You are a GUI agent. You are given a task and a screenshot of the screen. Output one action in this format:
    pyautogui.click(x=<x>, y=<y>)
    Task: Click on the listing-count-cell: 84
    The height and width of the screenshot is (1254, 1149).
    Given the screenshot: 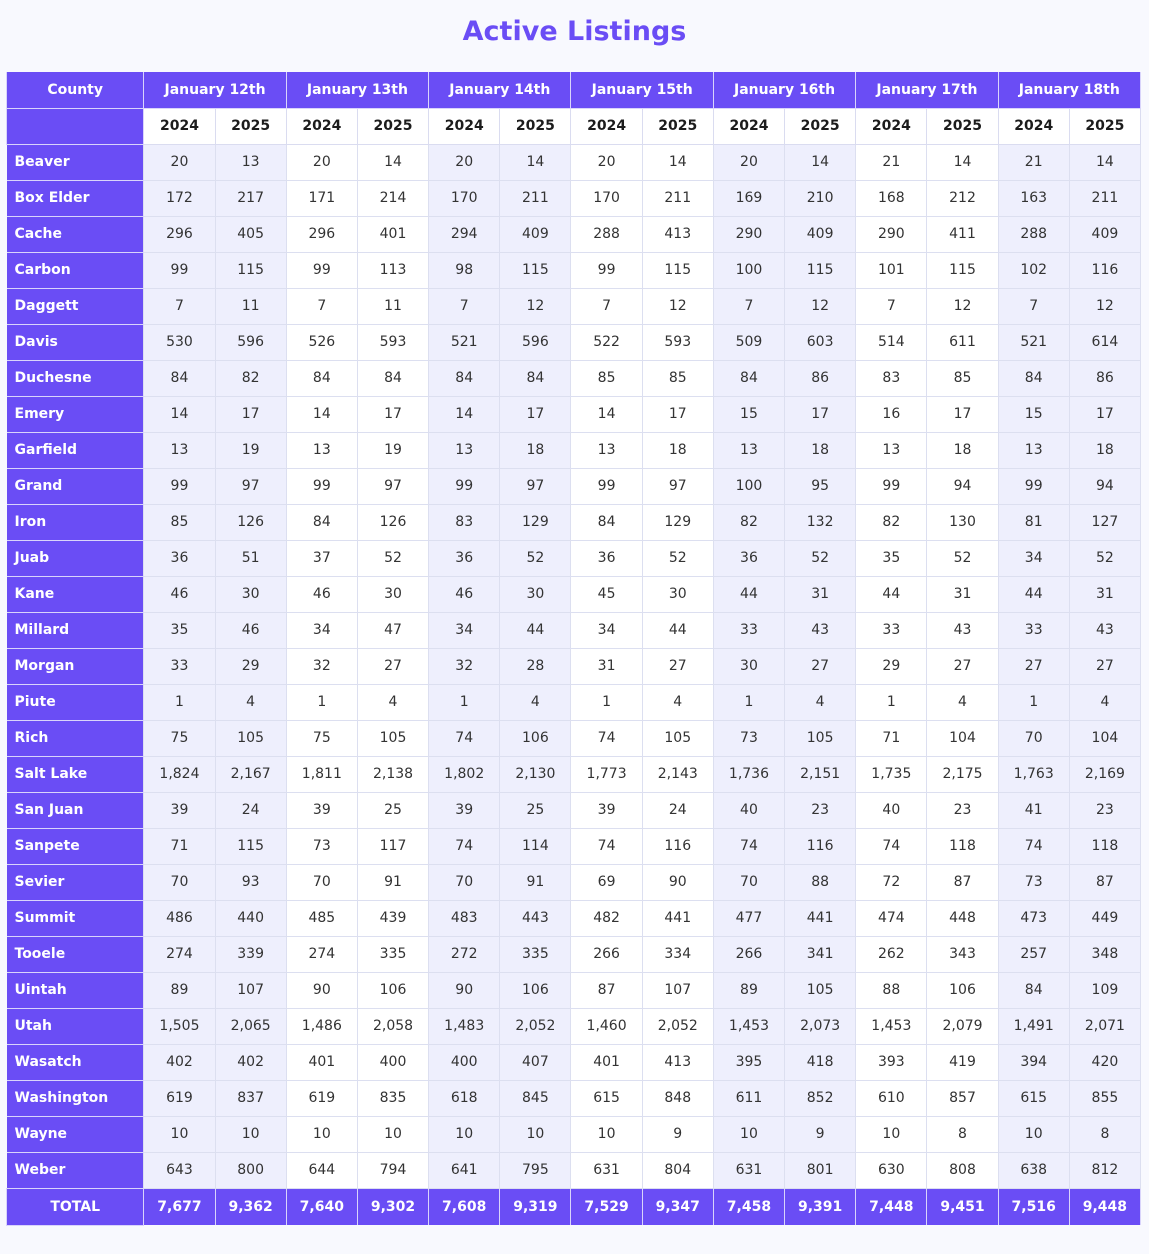 What is the action you would take?
    pyautogui.click(x=1033, y=378)
    